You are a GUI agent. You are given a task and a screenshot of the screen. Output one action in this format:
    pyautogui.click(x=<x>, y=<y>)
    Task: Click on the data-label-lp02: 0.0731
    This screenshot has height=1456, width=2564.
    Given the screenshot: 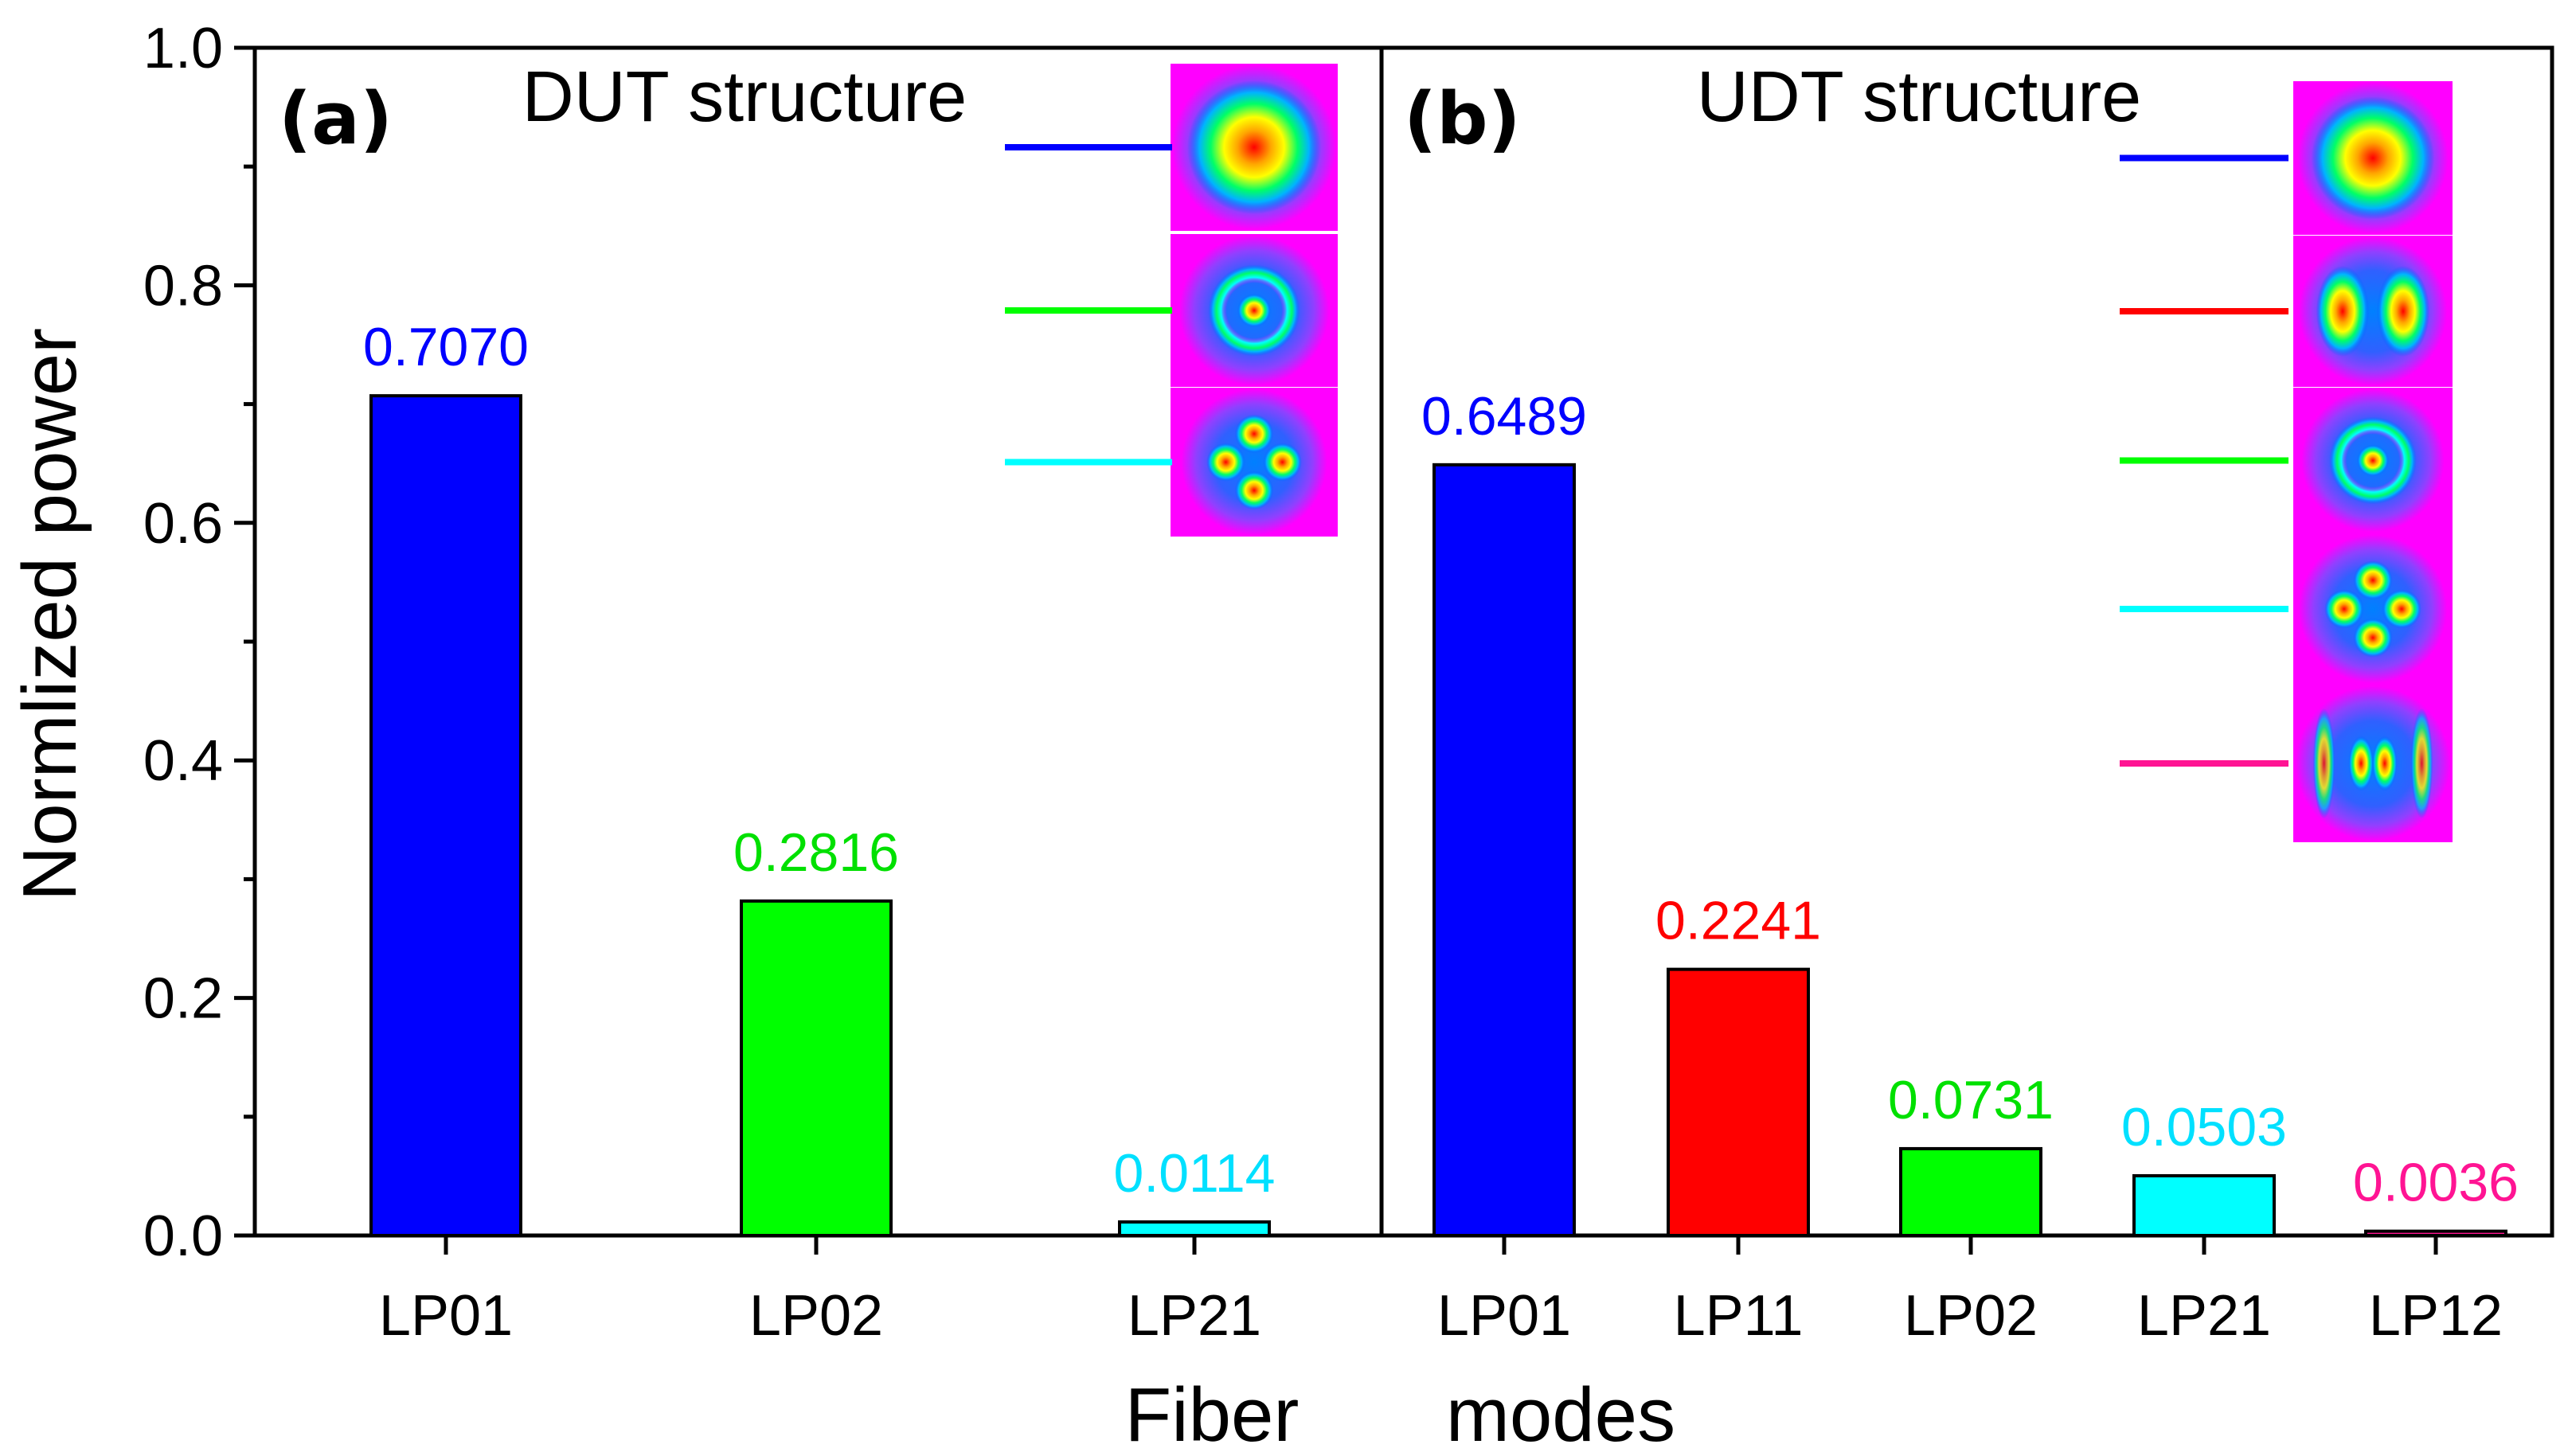 What is the action you would take?
    pyautogui.click(x=1971, y=1100)
    